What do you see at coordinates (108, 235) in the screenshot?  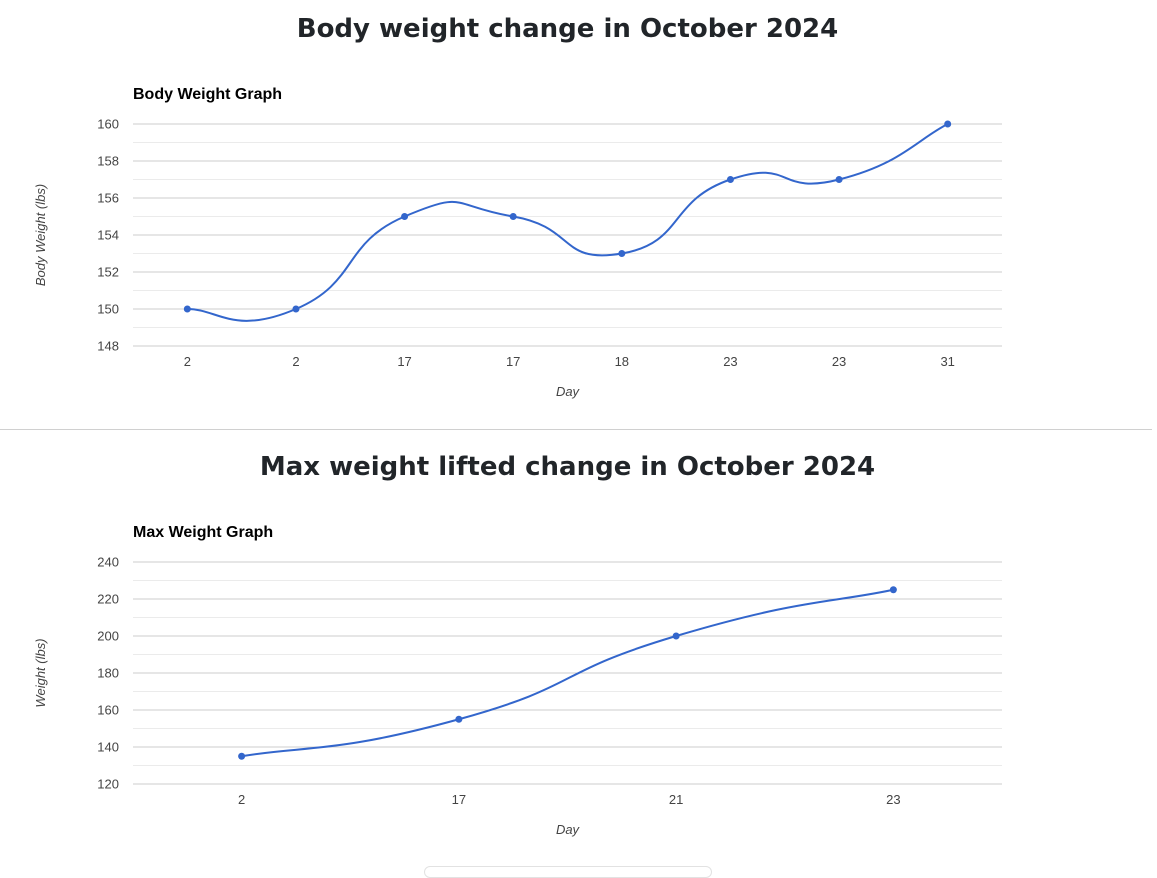 I see `y-tick-label: 154` at bounding box center [108, 235].